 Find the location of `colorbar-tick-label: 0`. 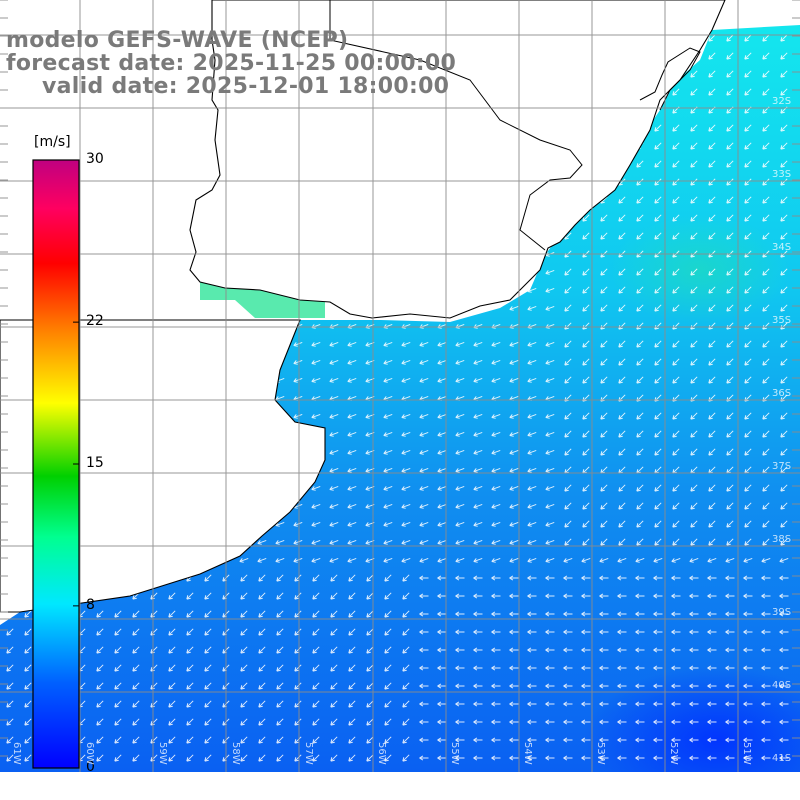

colorbar-tick-label: 0 is located at coordinates (90, 767).